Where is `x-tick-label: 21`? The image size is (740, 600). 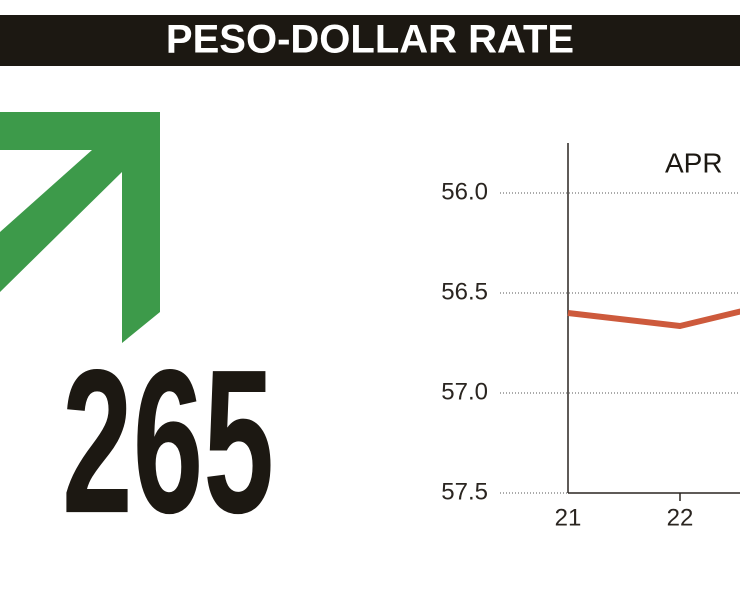
x-tick-label: 21 is located at coordinates (568, 517).